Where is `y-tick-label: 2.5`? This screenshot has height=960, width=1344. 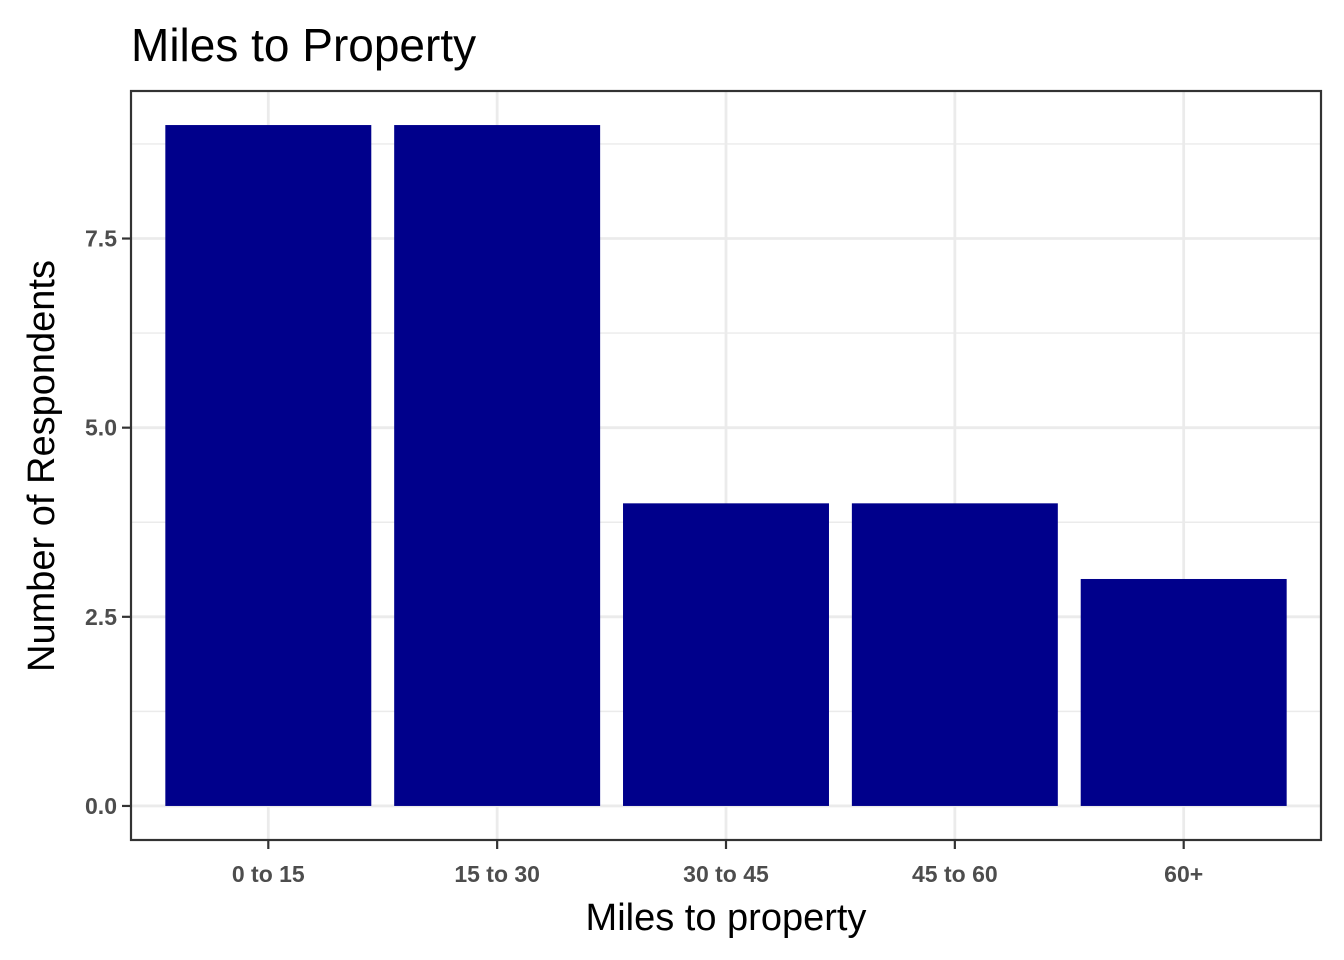 y-tick-label: 2.5 is located at coordinates (101, 617).